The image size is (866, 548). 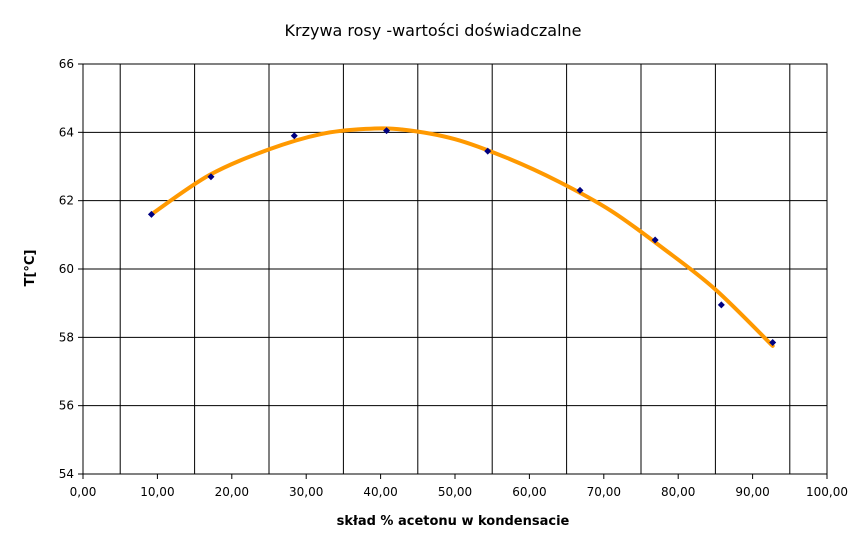 I want to click on y-axis-label: T[°C], so click(x=30, y=268).